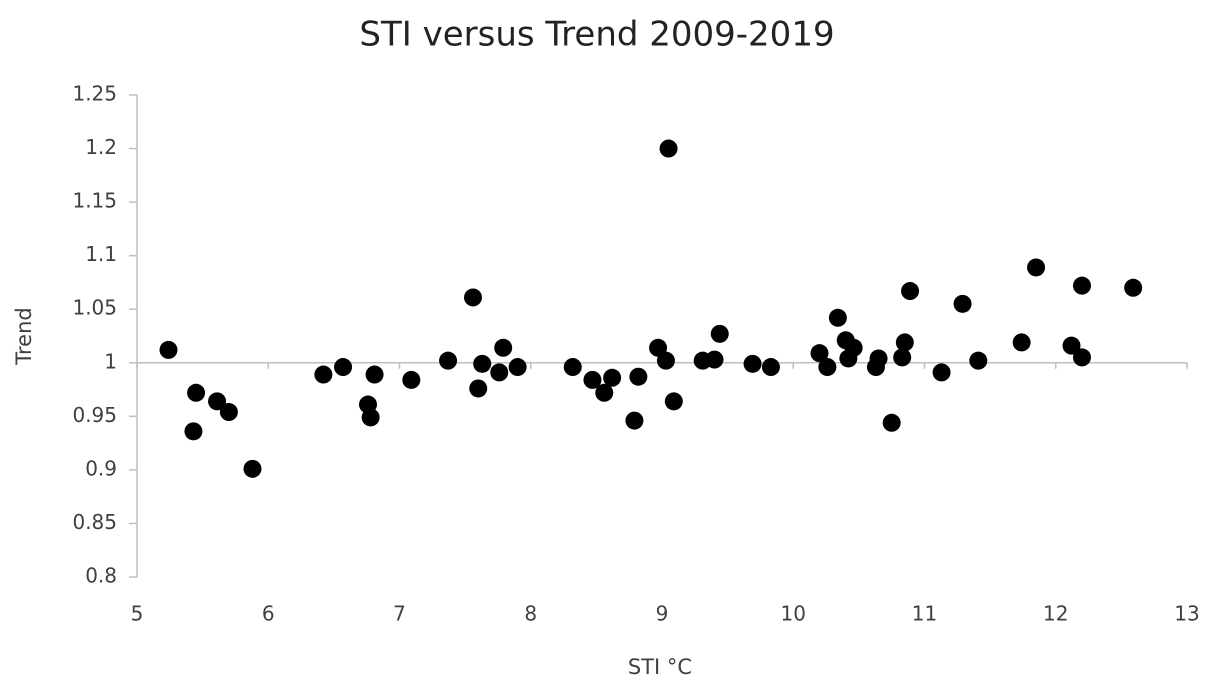  I want to click on x-tick-label: 6, so click(268, 614).